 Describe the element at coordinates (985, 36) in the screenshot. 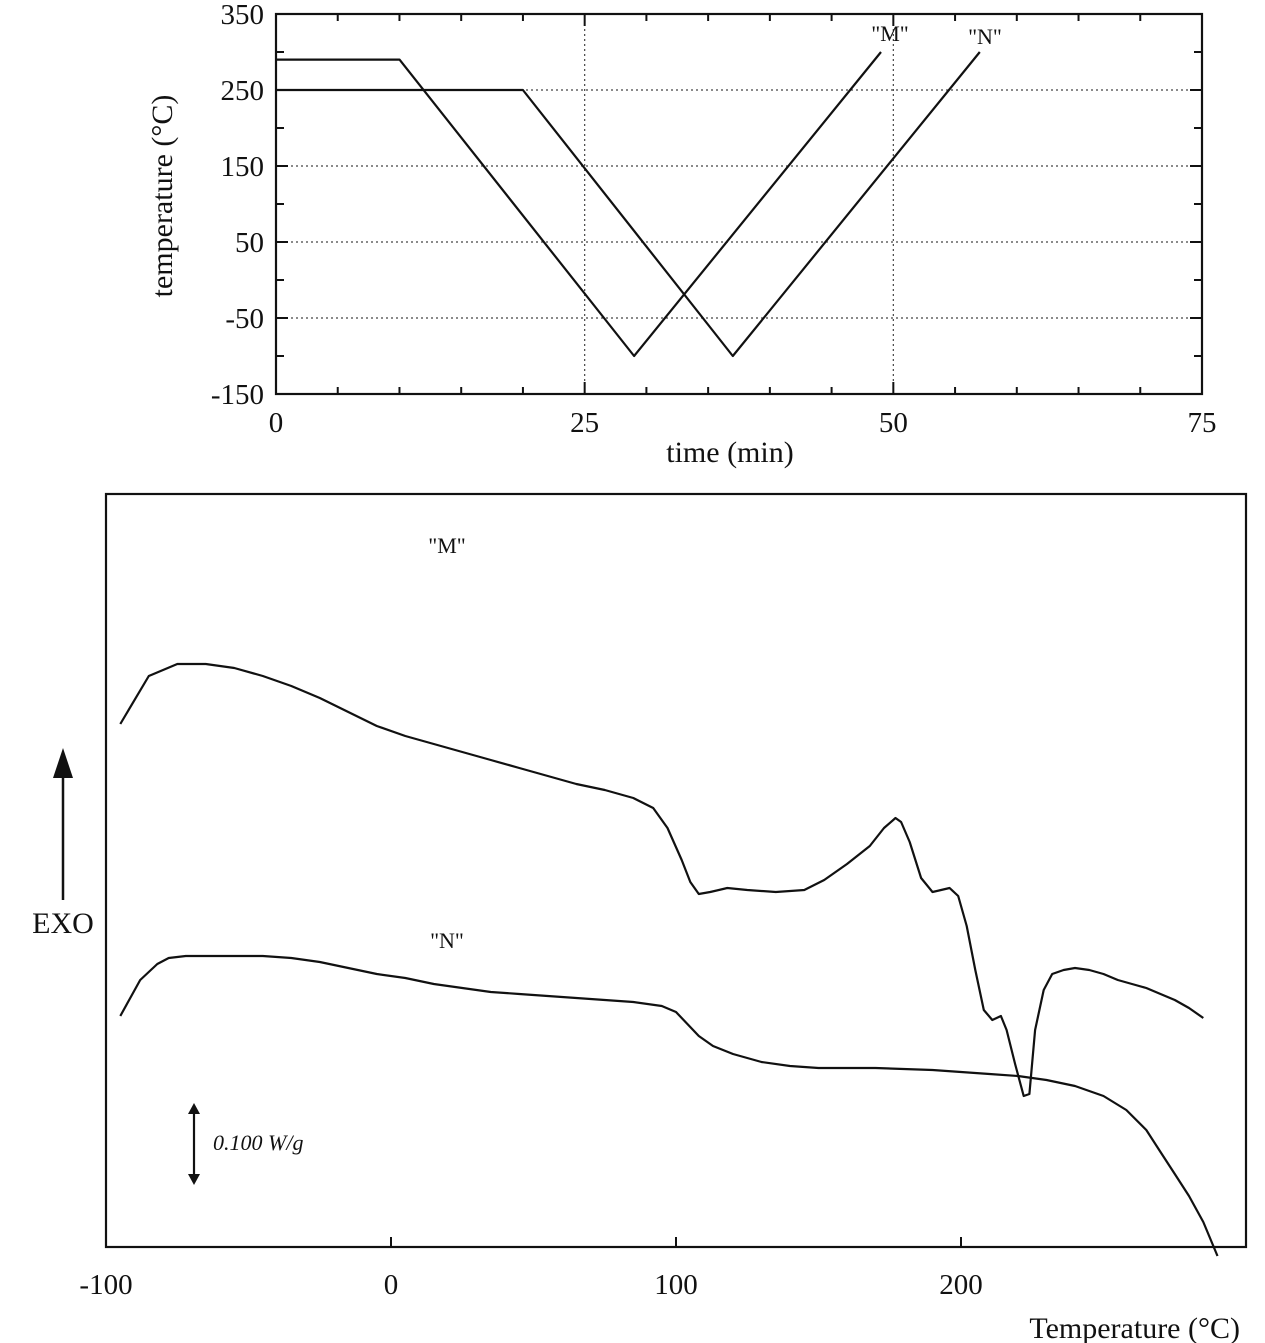

I see `top-series-label-n: "N"` at that location.